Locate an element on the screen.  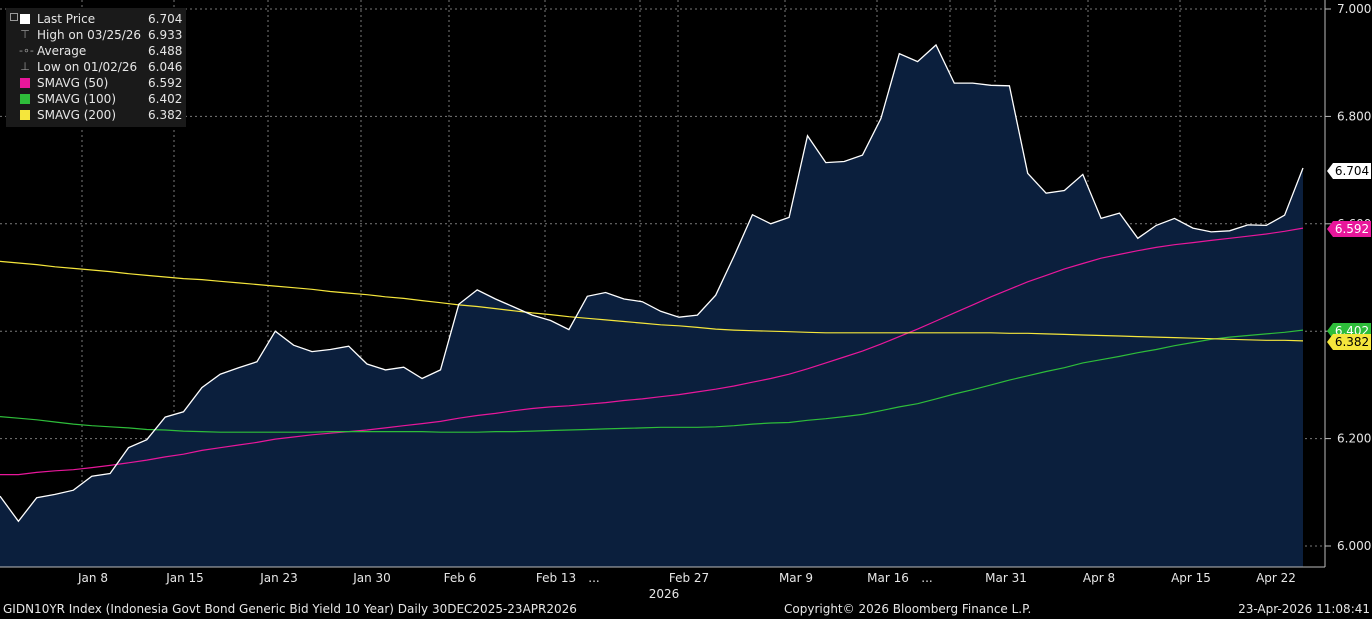
footer-timestamp: 23-Apr-2026 11:08:41 is located at coordinates (1304, 609).